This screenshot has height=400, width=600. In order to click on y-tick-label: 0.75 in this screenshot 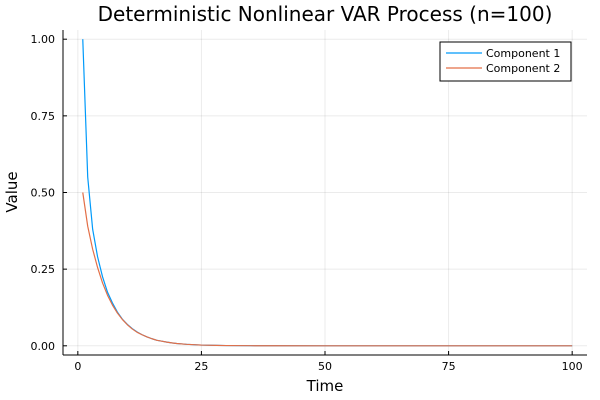, I will do `click(43, 116)`.